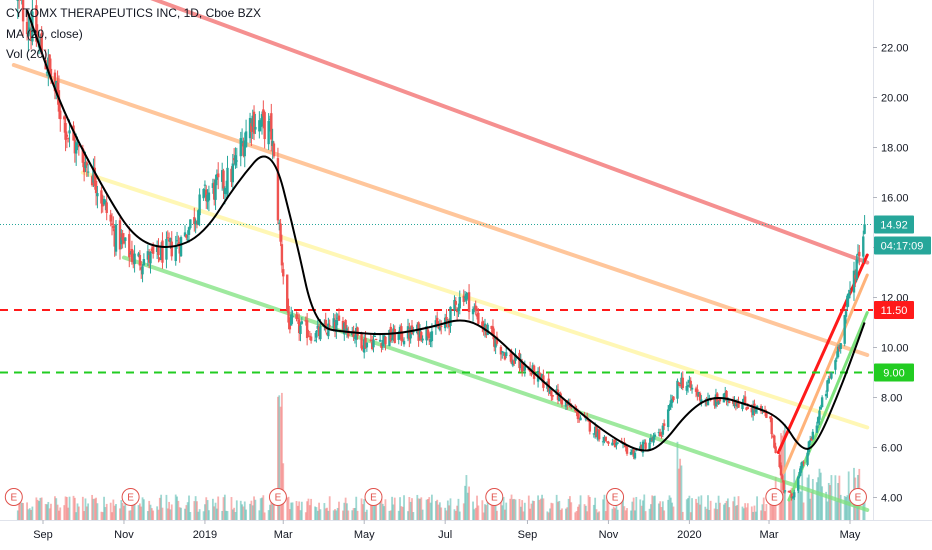 The width and height of the screenshot is (932, 550). Describe the element at coordinates (447, 530) in the screenshot. I see `time-axis: Sep Nov 2019 Mar May Jul Sep Nov 2020 Mar May` at that location.